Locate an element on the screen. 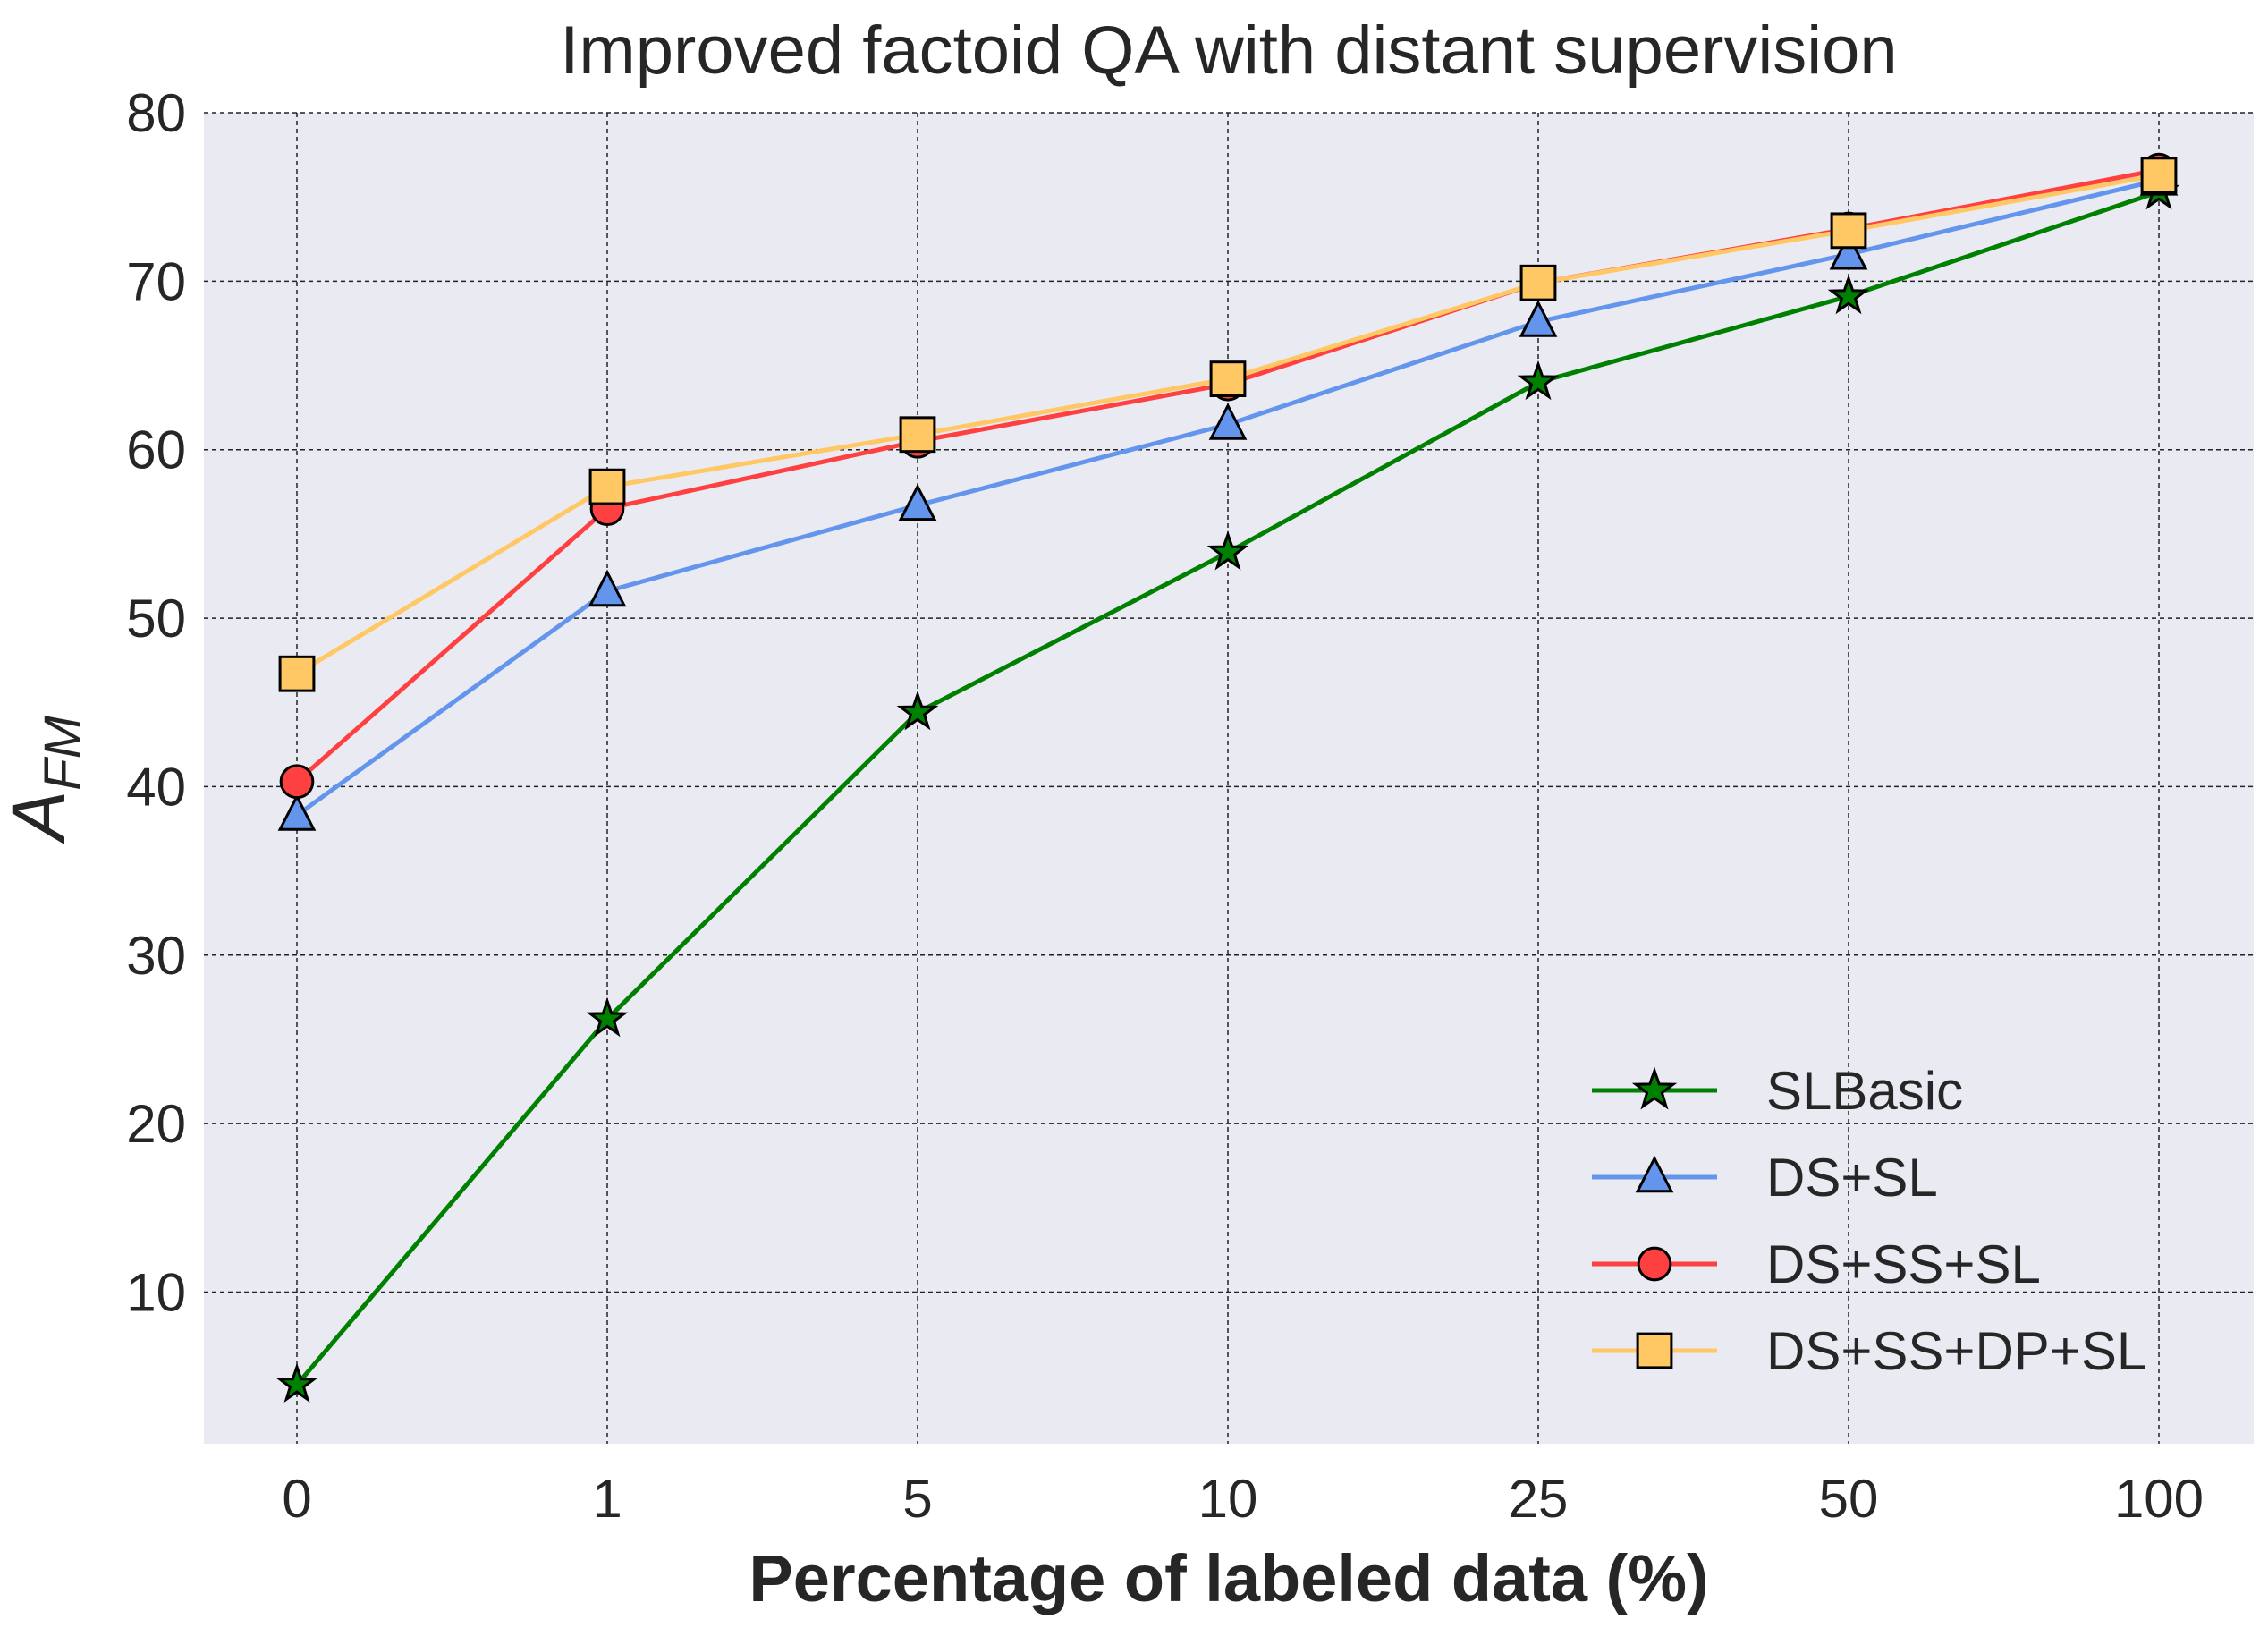 The height and width of the screenshot is (1628, 2268). x-tick-label: 1 is located at coordinates (607, 1499).